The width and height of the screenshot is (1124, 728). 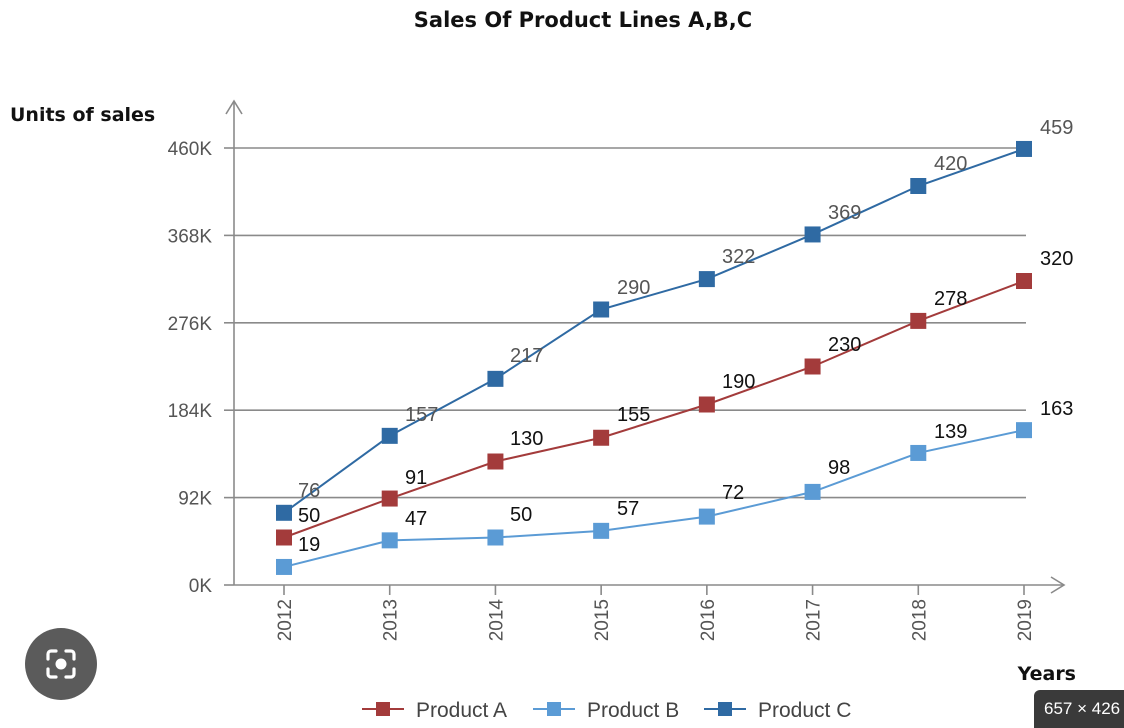 I want to click on data-label: 91, so click(x=416, y=478).